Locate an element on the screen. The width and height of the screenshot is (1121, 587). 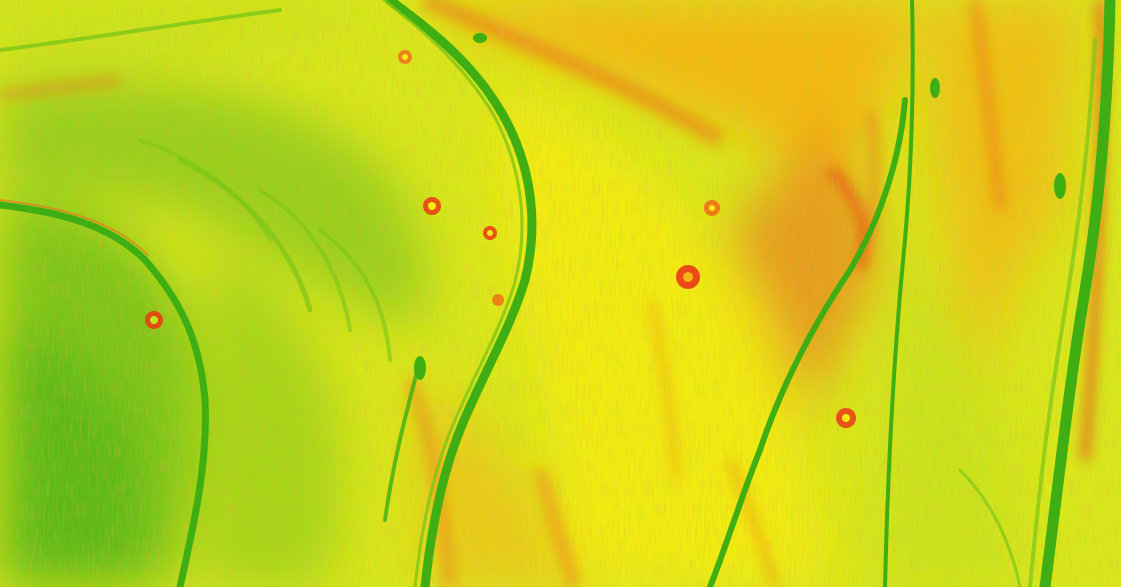
channel-vertical-center is located at coordinates (899, 293).